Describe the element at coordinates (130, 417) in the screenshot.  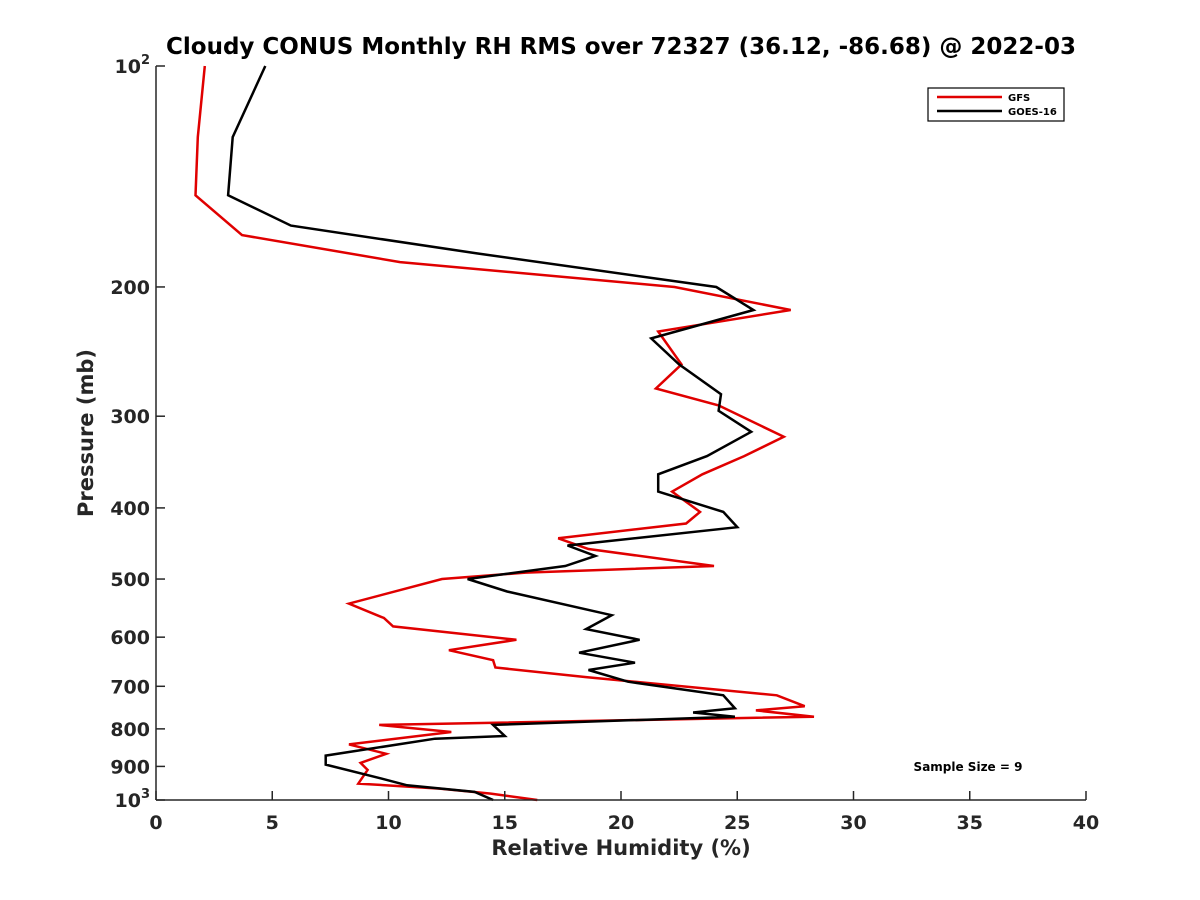
I see `y-tick-label: 300` at that location.